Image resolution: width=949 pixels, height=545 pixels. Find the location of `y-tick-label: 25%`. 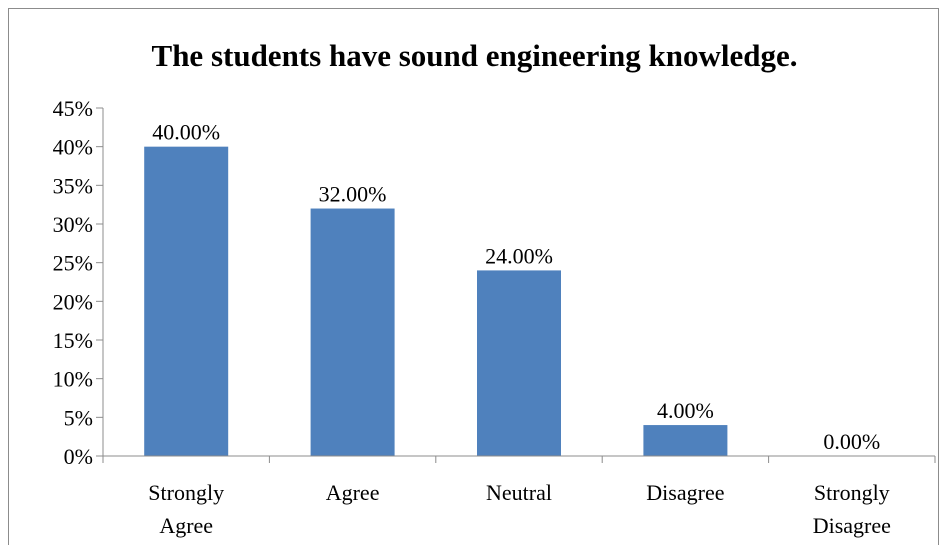

y-tick-label: 25% is located at coordinates (73, 263).